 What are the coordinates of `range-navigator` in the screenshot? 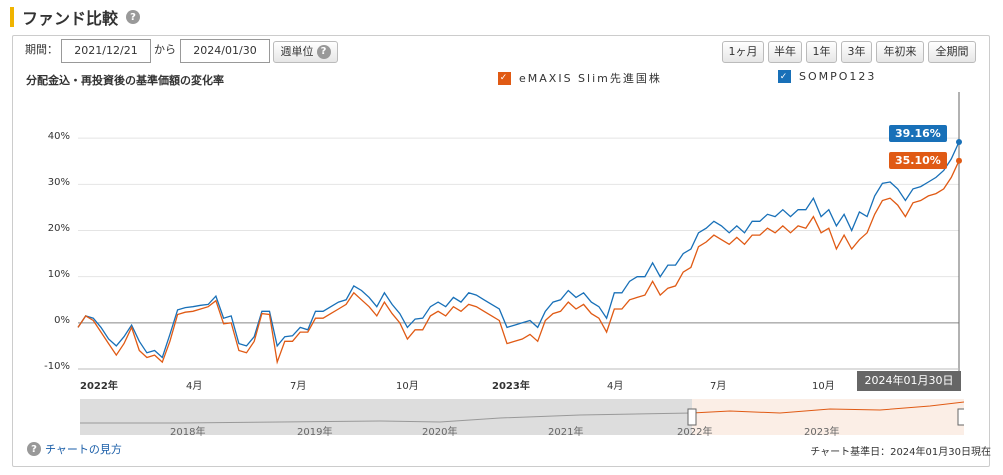 It's located at (522, 417).